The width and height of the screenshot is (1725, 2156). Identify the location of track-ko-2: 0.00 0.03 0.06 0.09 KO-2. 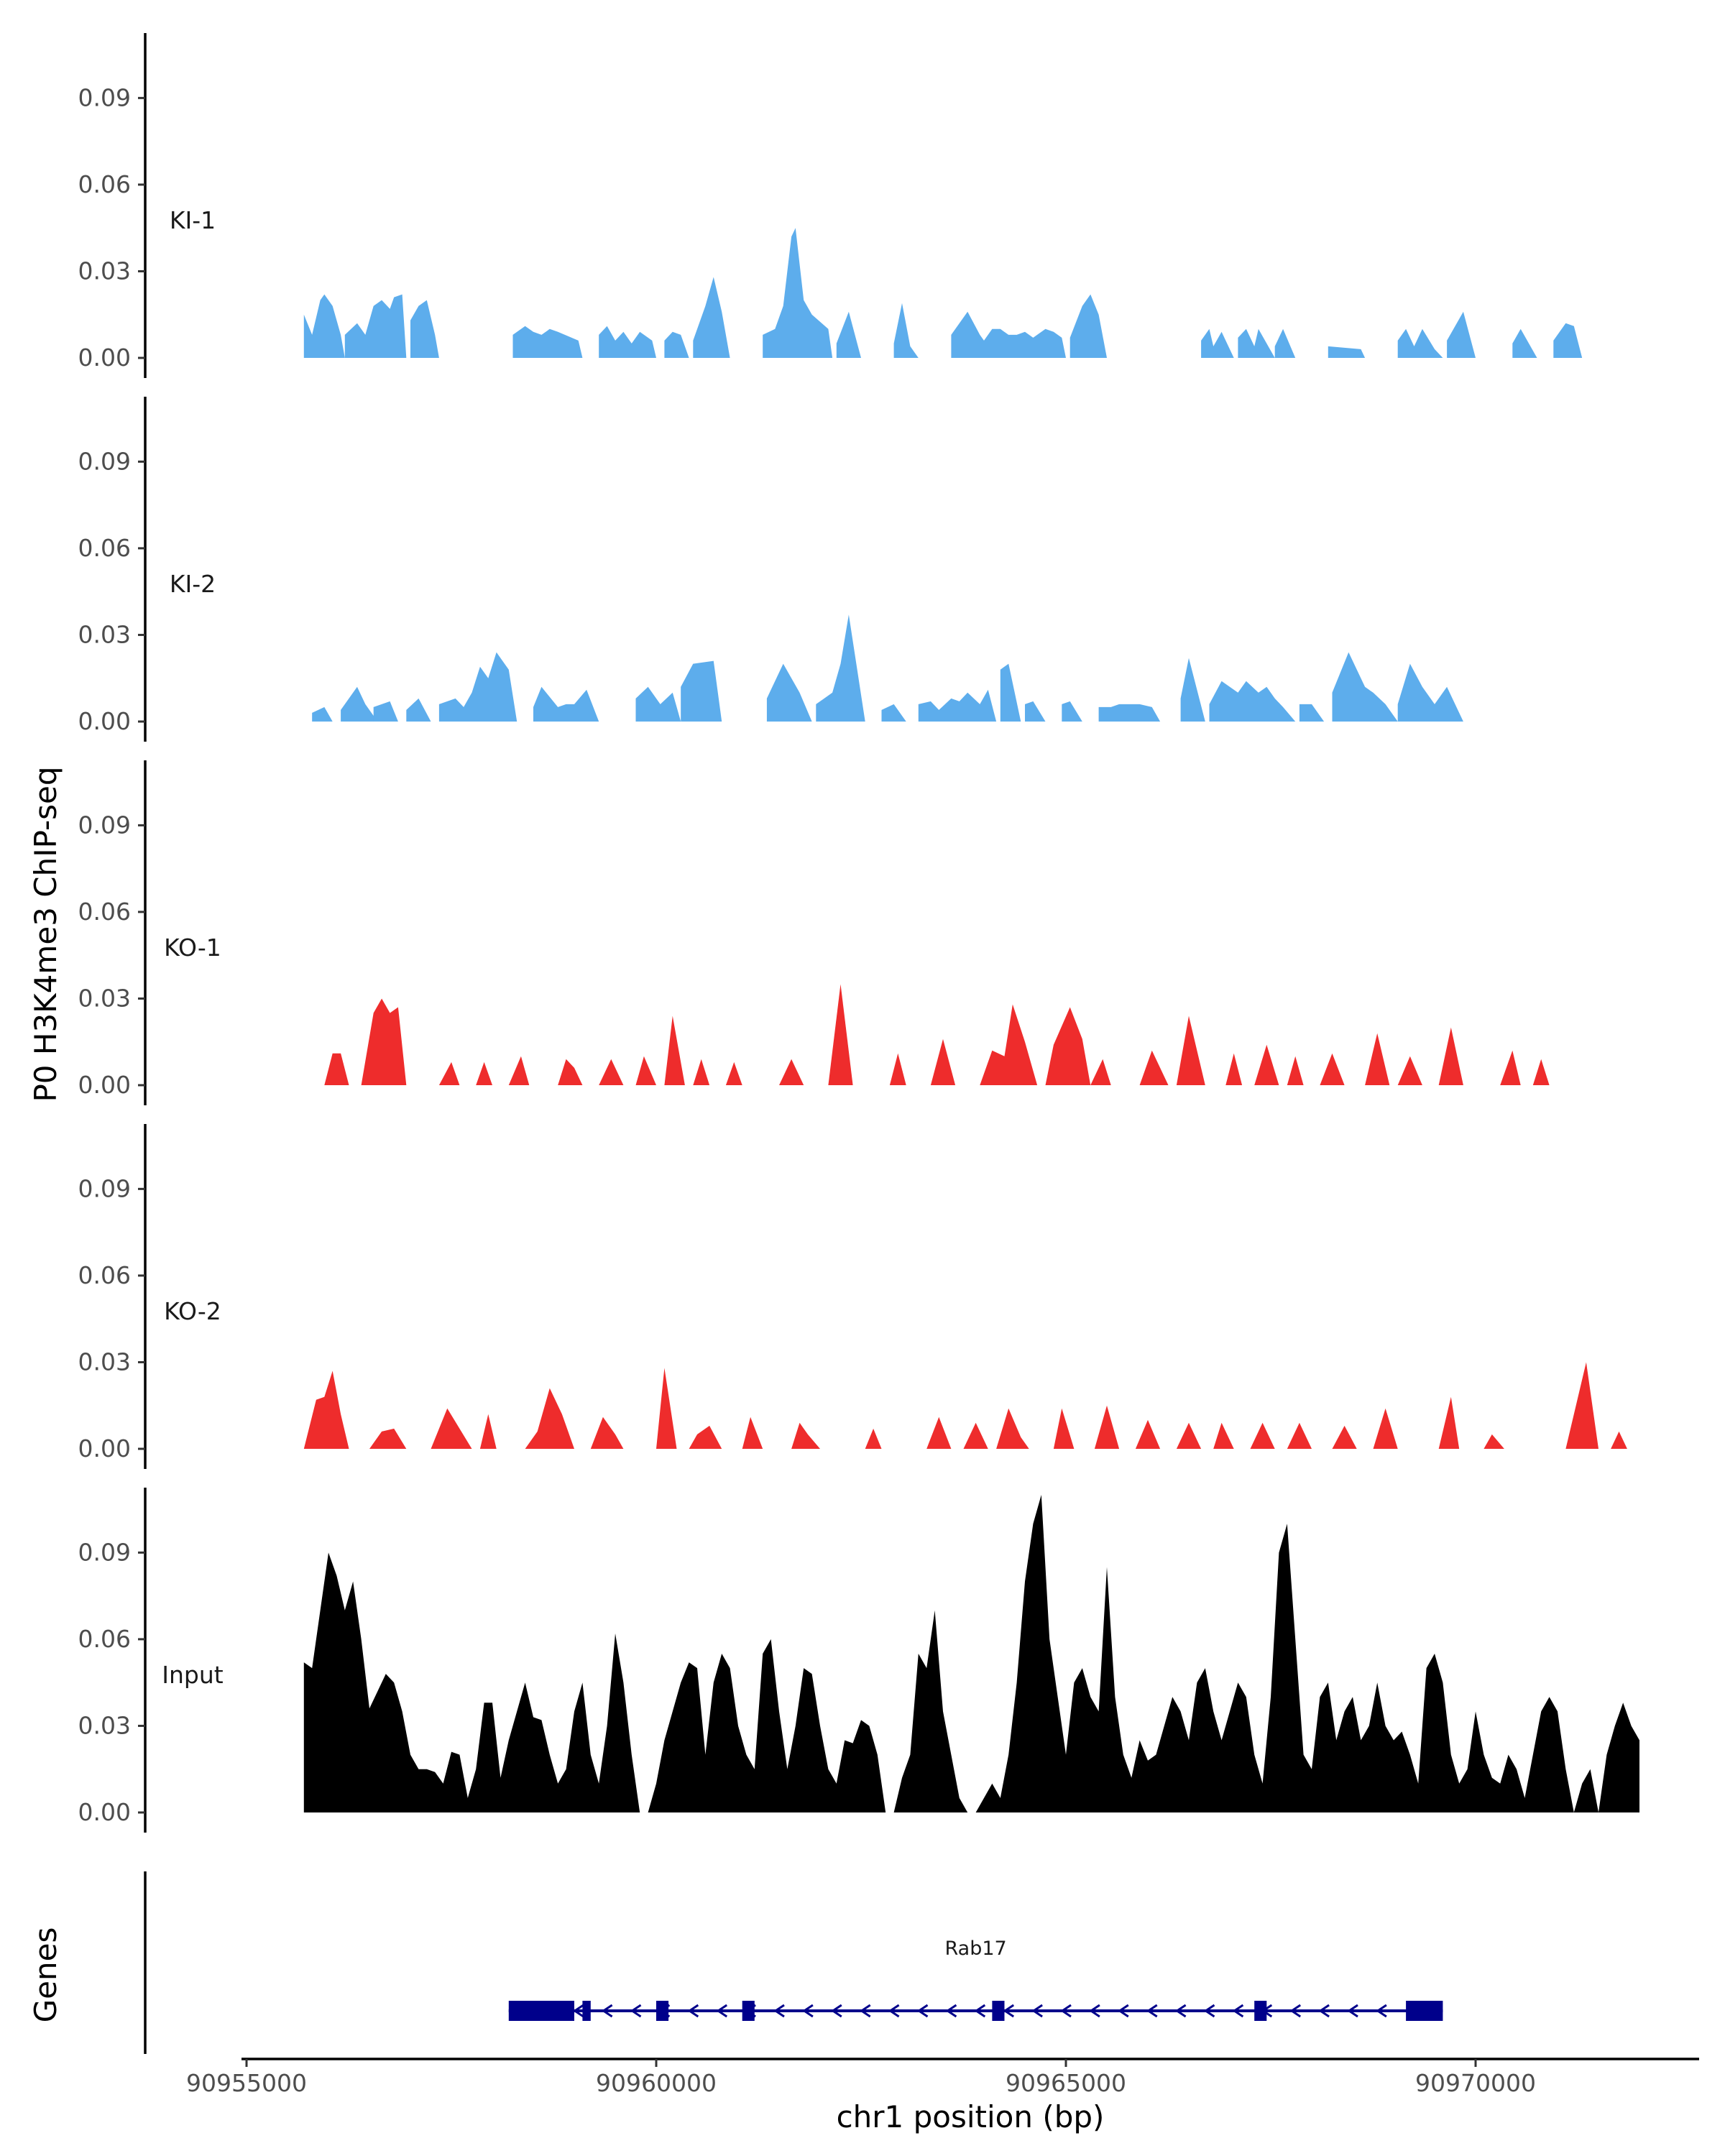
(852, 1296).